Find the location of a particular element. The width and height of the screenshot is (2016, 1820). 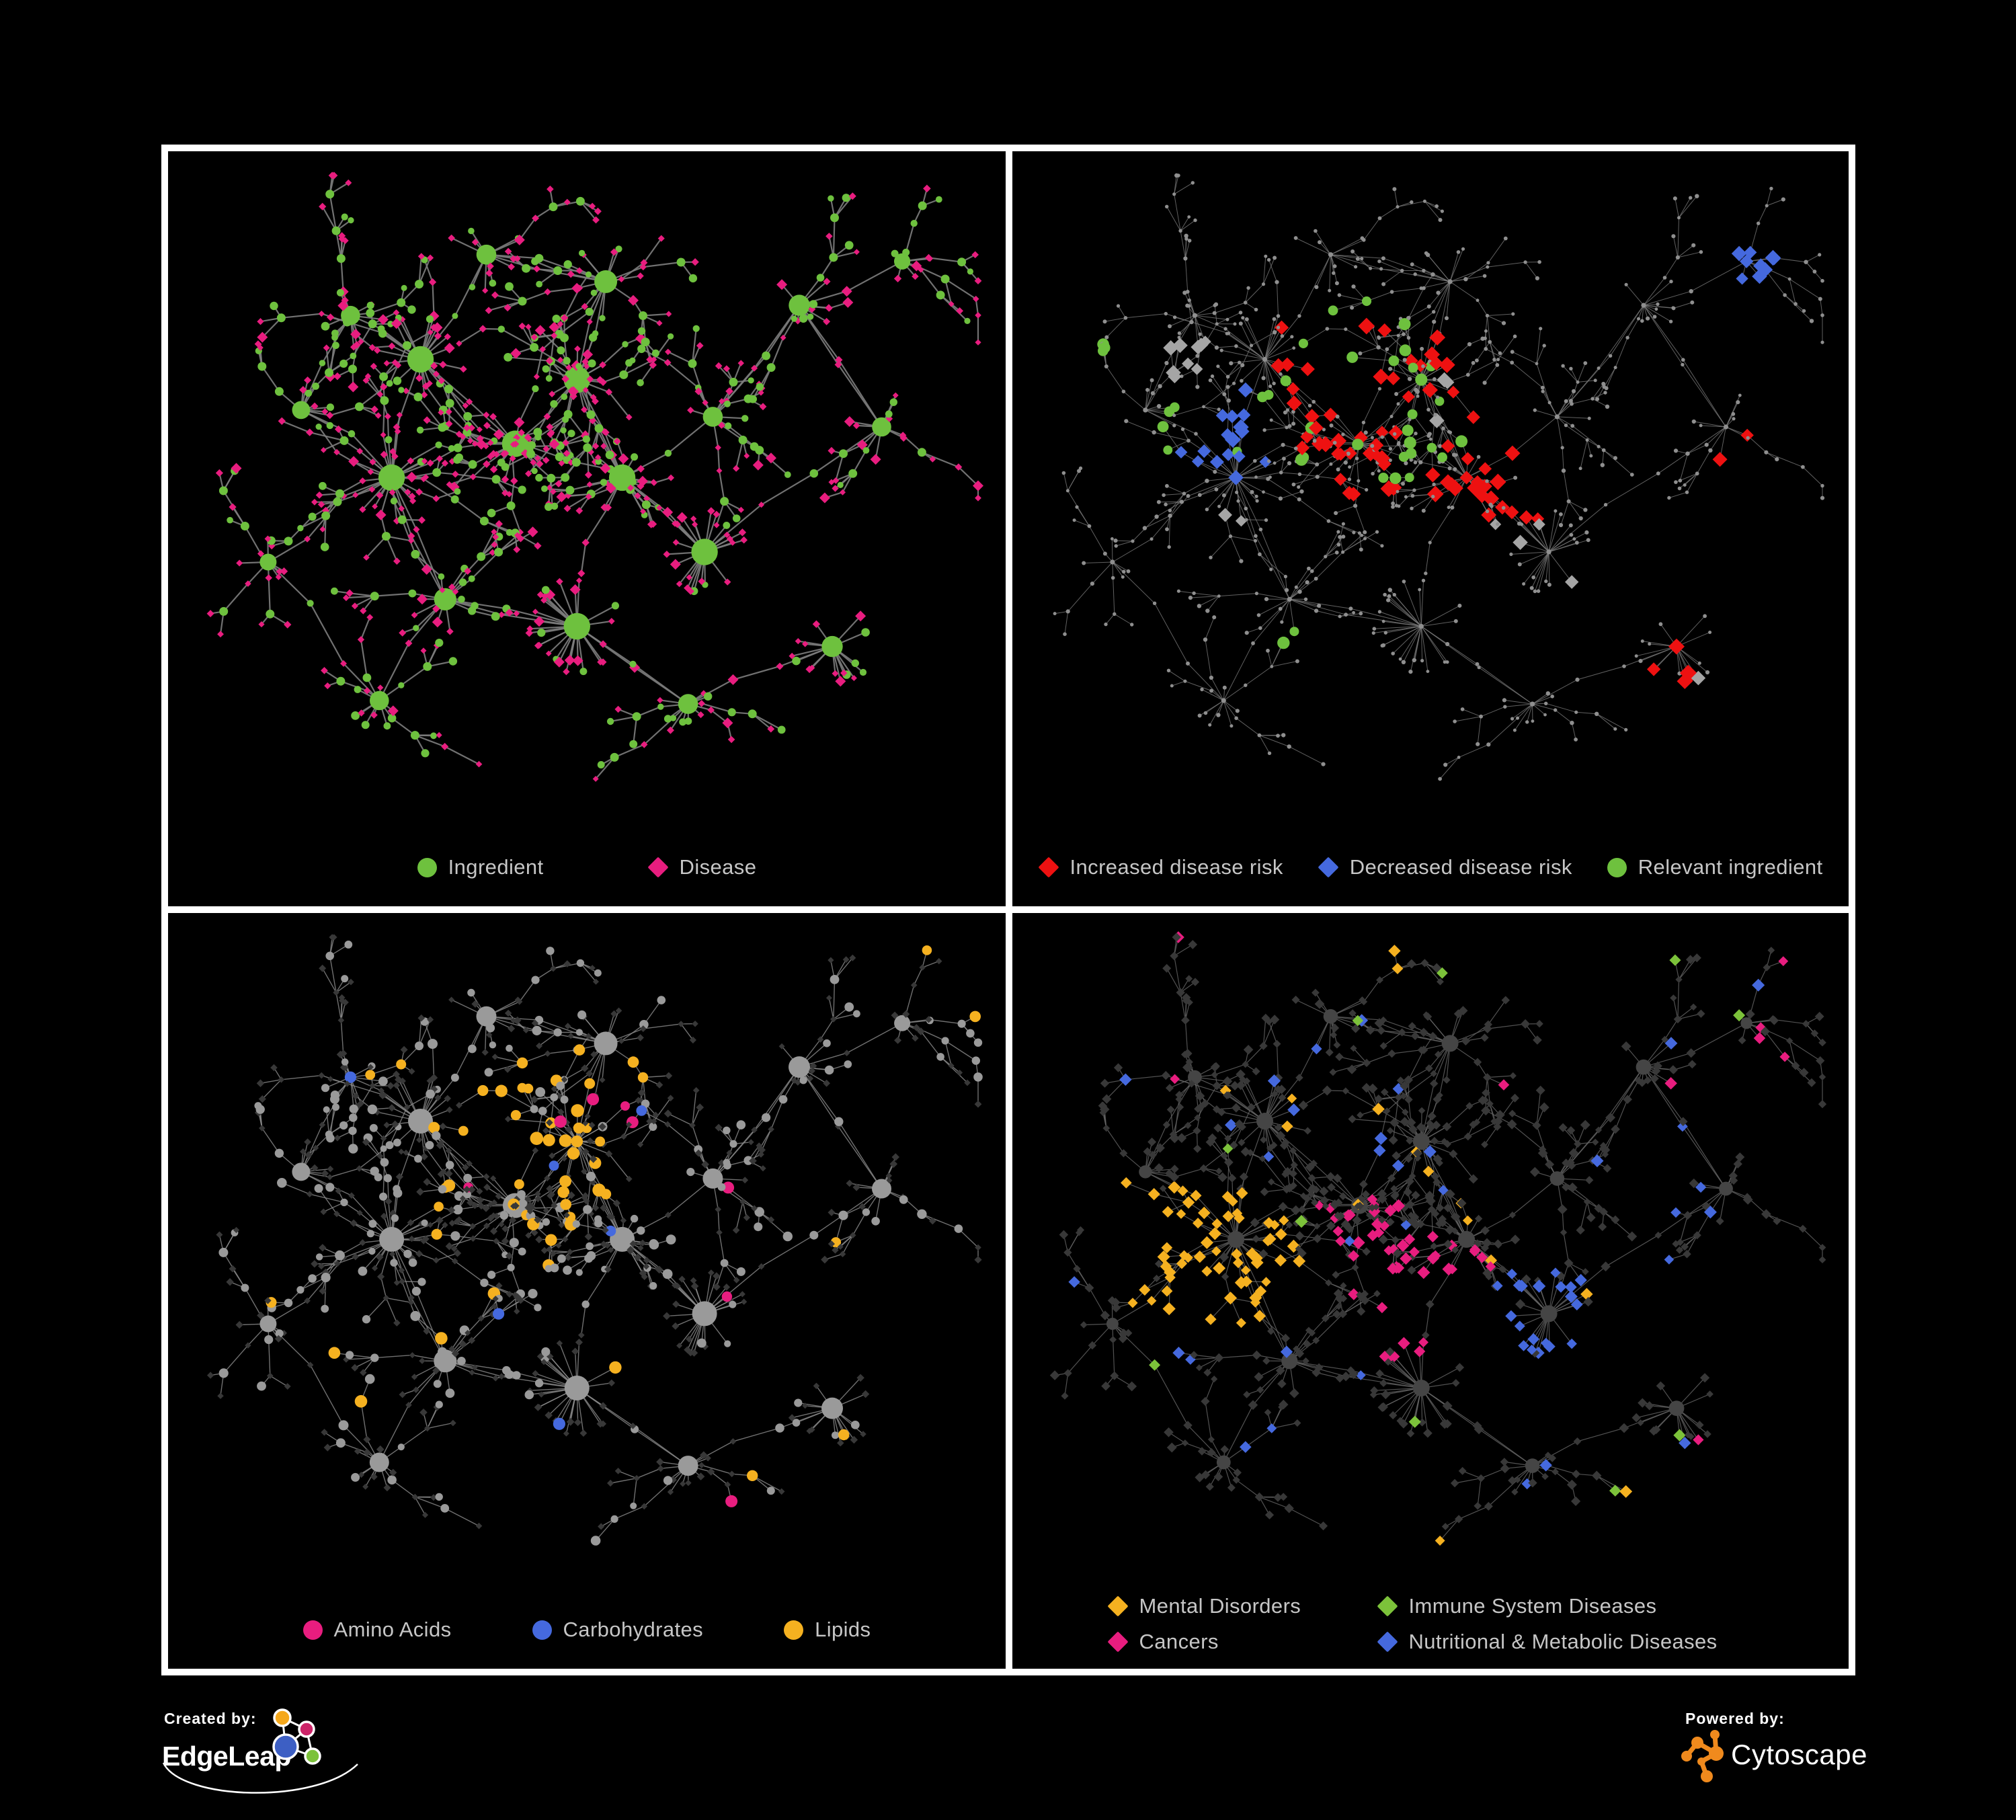

legend-label: Nutritional & Metabolic Diseases is located at coordinates (1563, 1641).